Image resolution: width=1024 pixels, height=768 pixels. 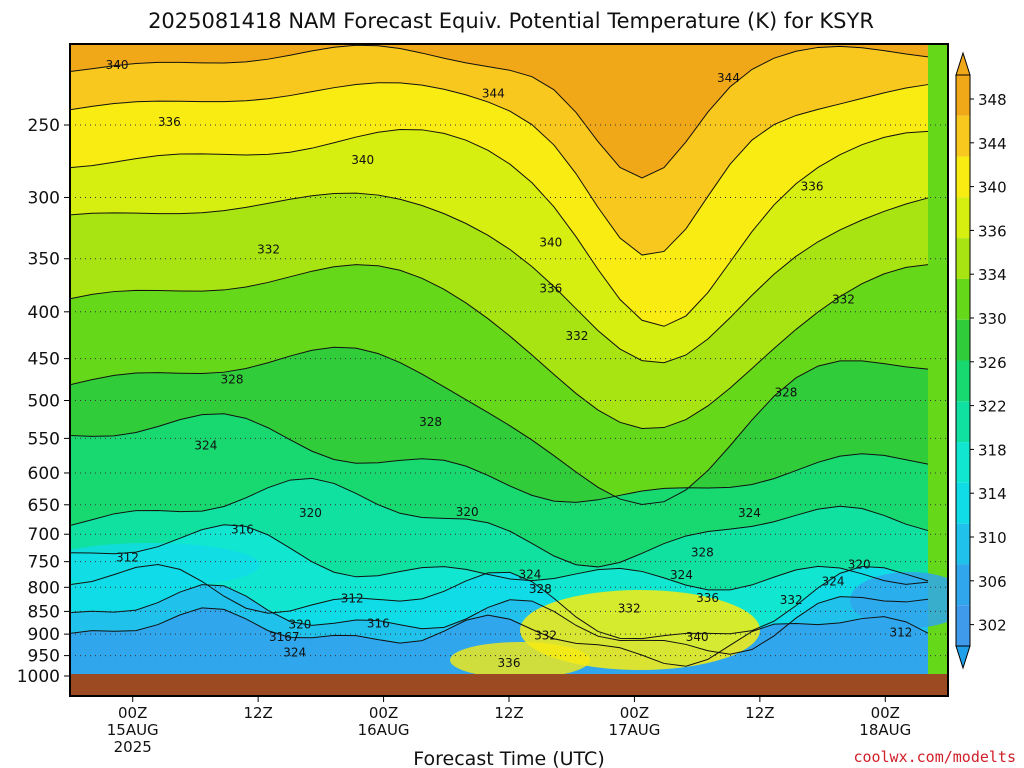 I want to click on x-tick-label: 2025, so click(x=133, y=747).